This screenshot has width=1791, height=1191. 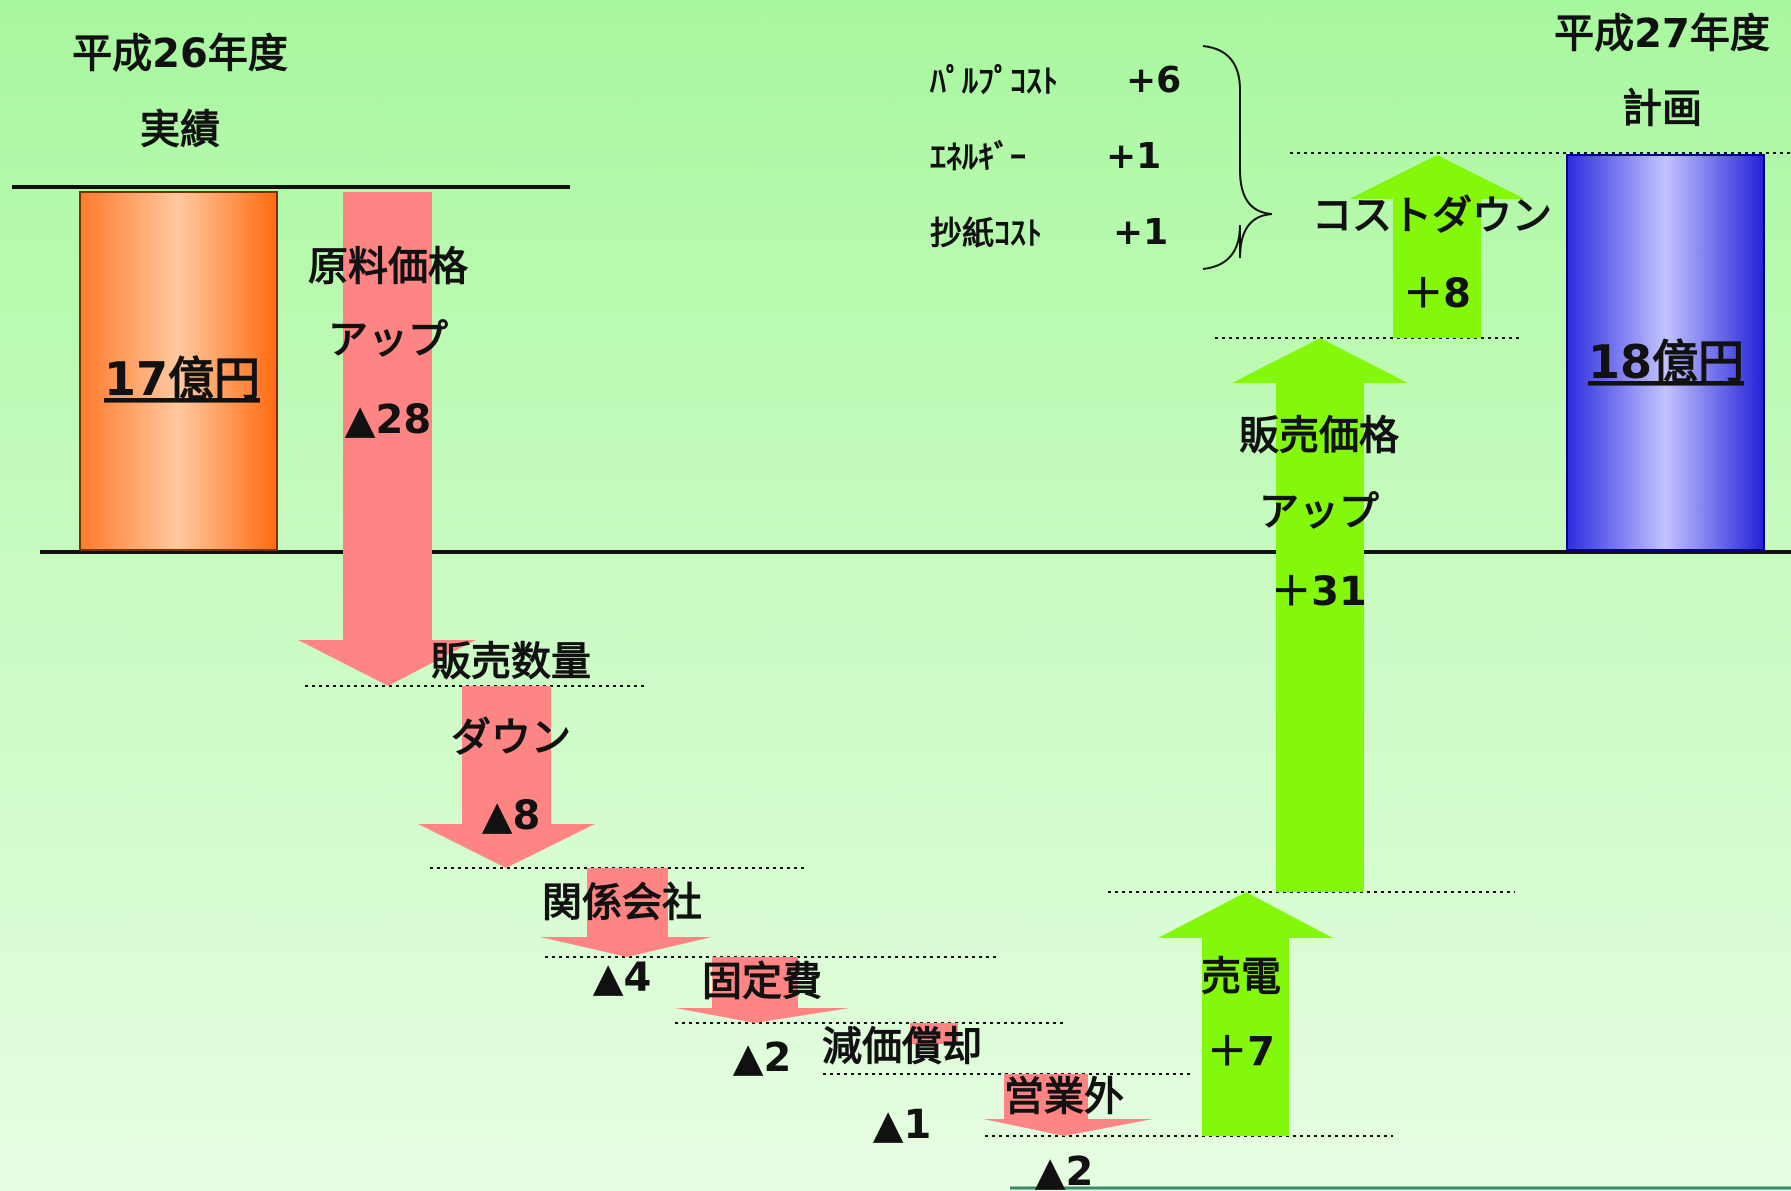 I want to click on step-6-line1: 売電, so click(x=1241, y=977).